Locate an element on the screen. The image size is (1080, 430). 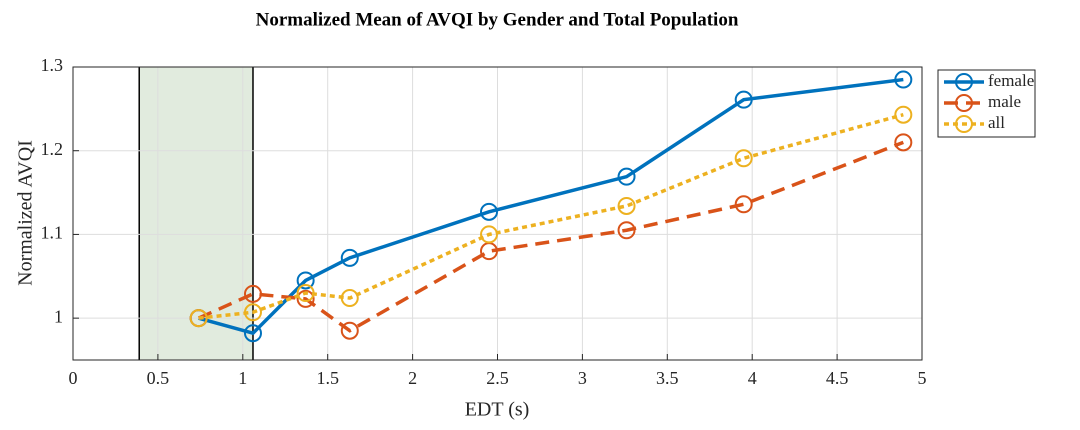
x-tick-label: 1.5 is located at coordinates (327, 378).